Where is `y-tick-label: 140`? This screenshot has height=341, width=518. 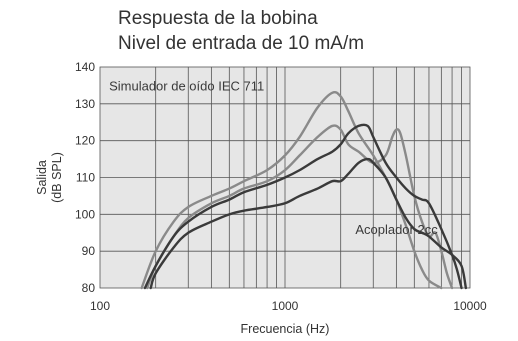
y-tick-label: 140 is located at coordinates (85, 67).